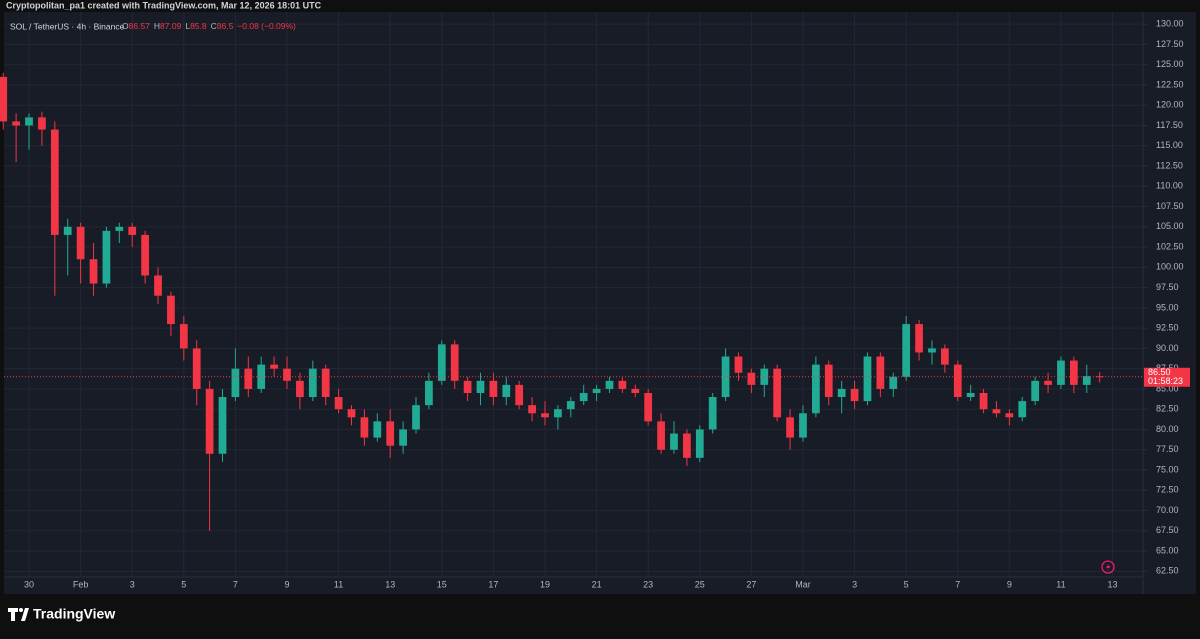 This screenshot has height=639, width=1200. What do you see at coordinates (1167, 348) in the screenshot?
I see `y-tick-label: 90.00` at bounding box center [1167, 348].